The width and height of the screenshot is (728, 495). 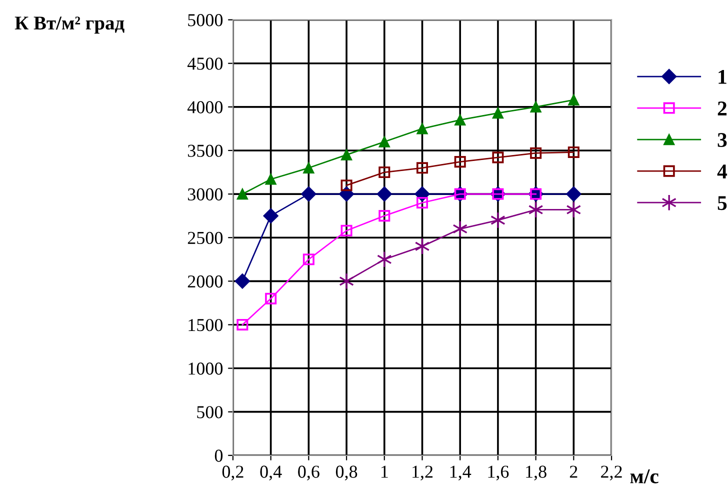 What do you see at coordinates (722, 203) in the screenshot?
I see `legend-label: 5` at bounding box center [722, 203].